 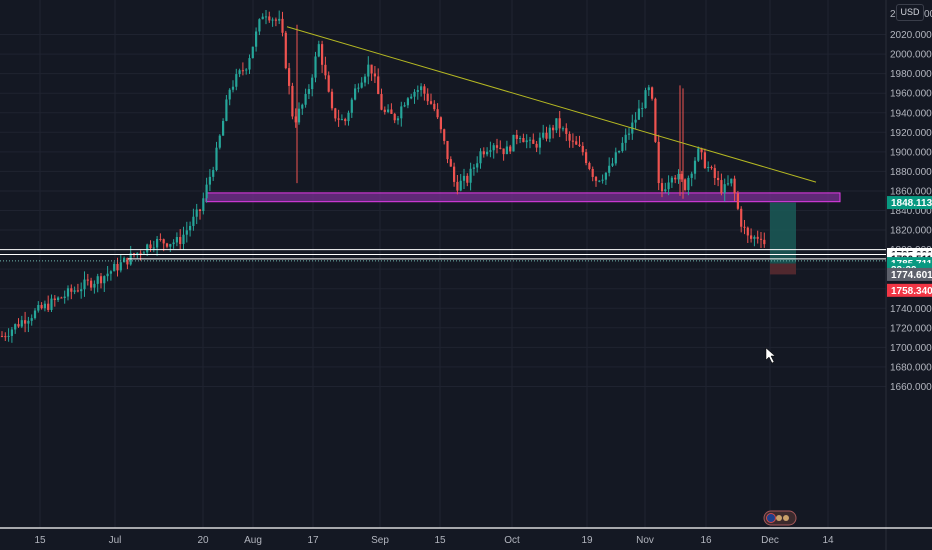 What do you see at coordinates (771, 518) in the screenshot?
I see `flag-icon` at bounding box center [771, 518].